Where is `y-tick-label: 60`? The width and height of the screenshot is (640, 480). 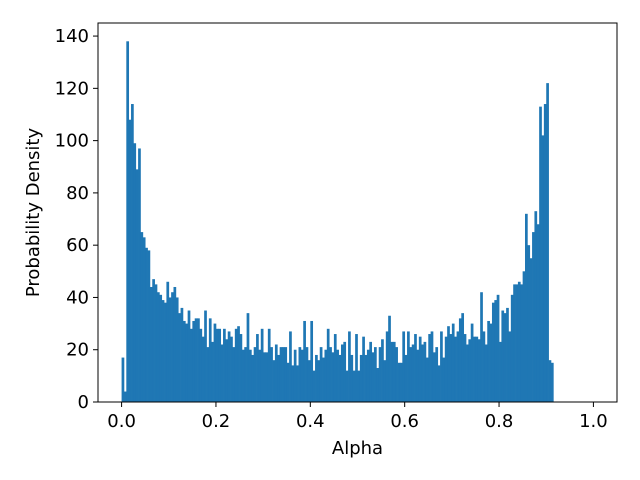
y-tick-label: 60 is located at coordinates (77, 245).